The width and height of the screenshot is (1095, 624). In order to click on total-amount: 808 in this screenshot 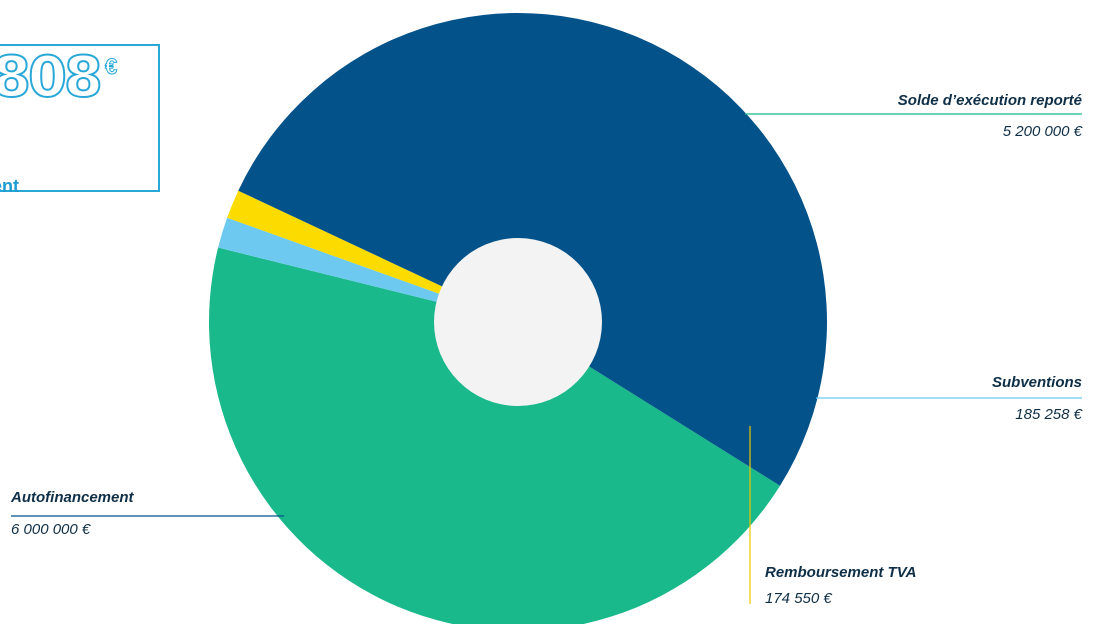, I will do `click(52, 78)`.